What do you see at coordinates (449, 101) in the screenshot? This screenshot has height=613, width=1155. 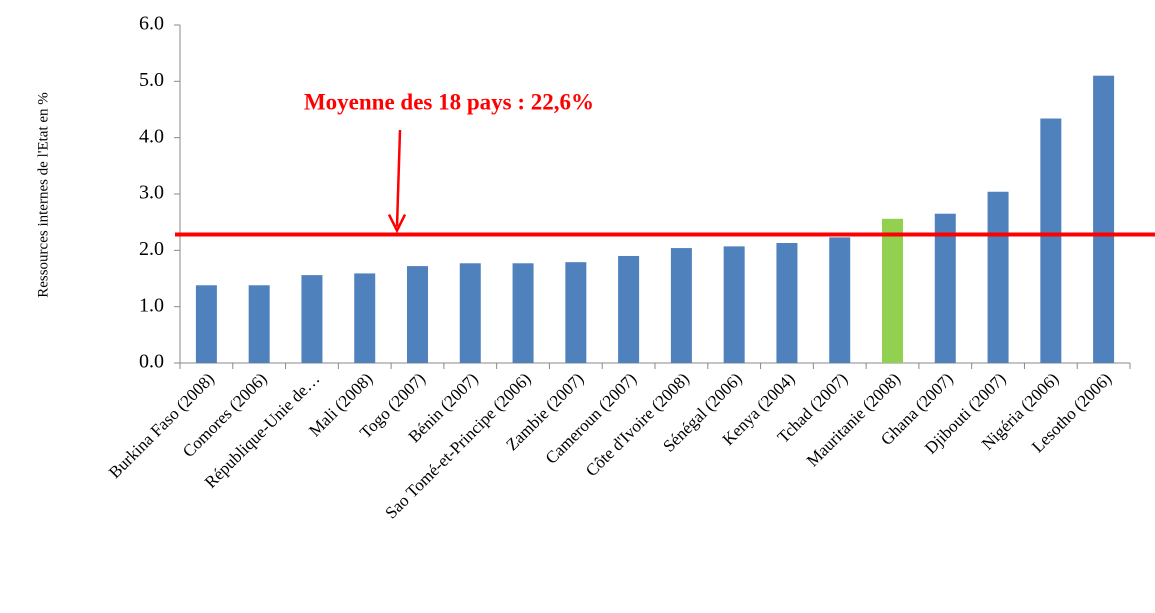 I see `annotation: Moyenne des 18 pays : 22,6%` at bounding box center [449, 101].